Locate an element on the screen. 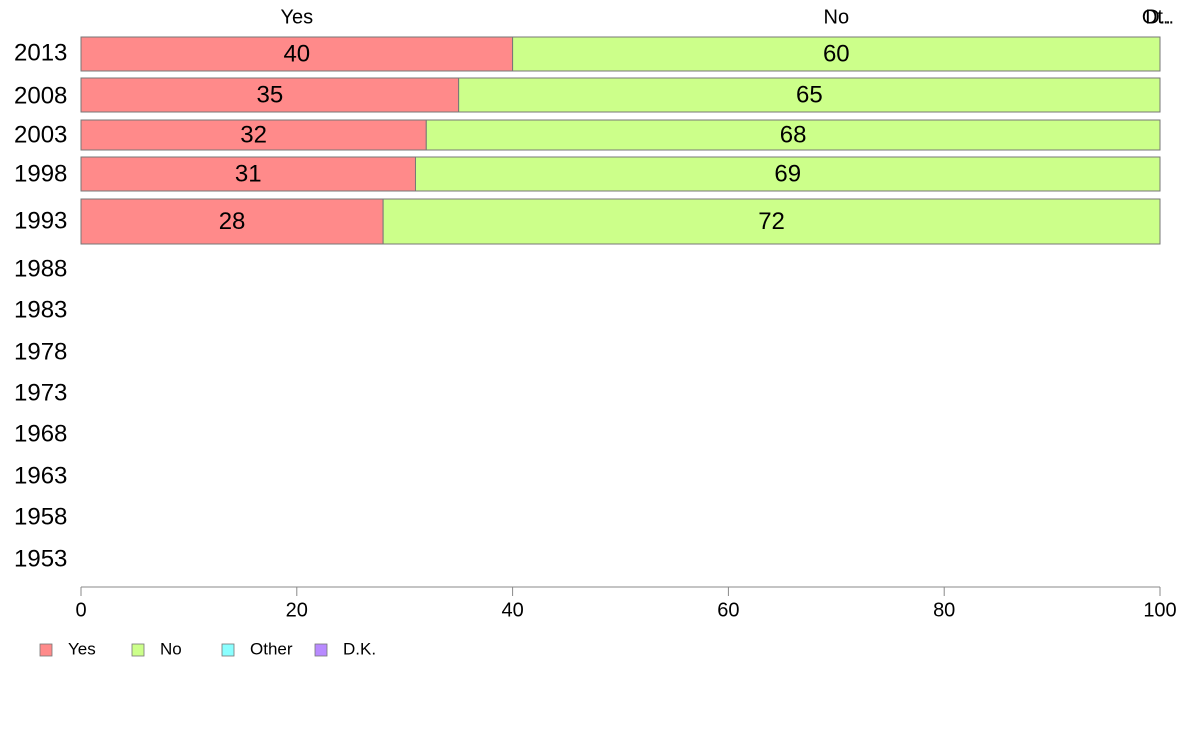 This screenshot has height=741, width=1188. y-tick-label-1998: 1998 is located at coordinates (40, 173).